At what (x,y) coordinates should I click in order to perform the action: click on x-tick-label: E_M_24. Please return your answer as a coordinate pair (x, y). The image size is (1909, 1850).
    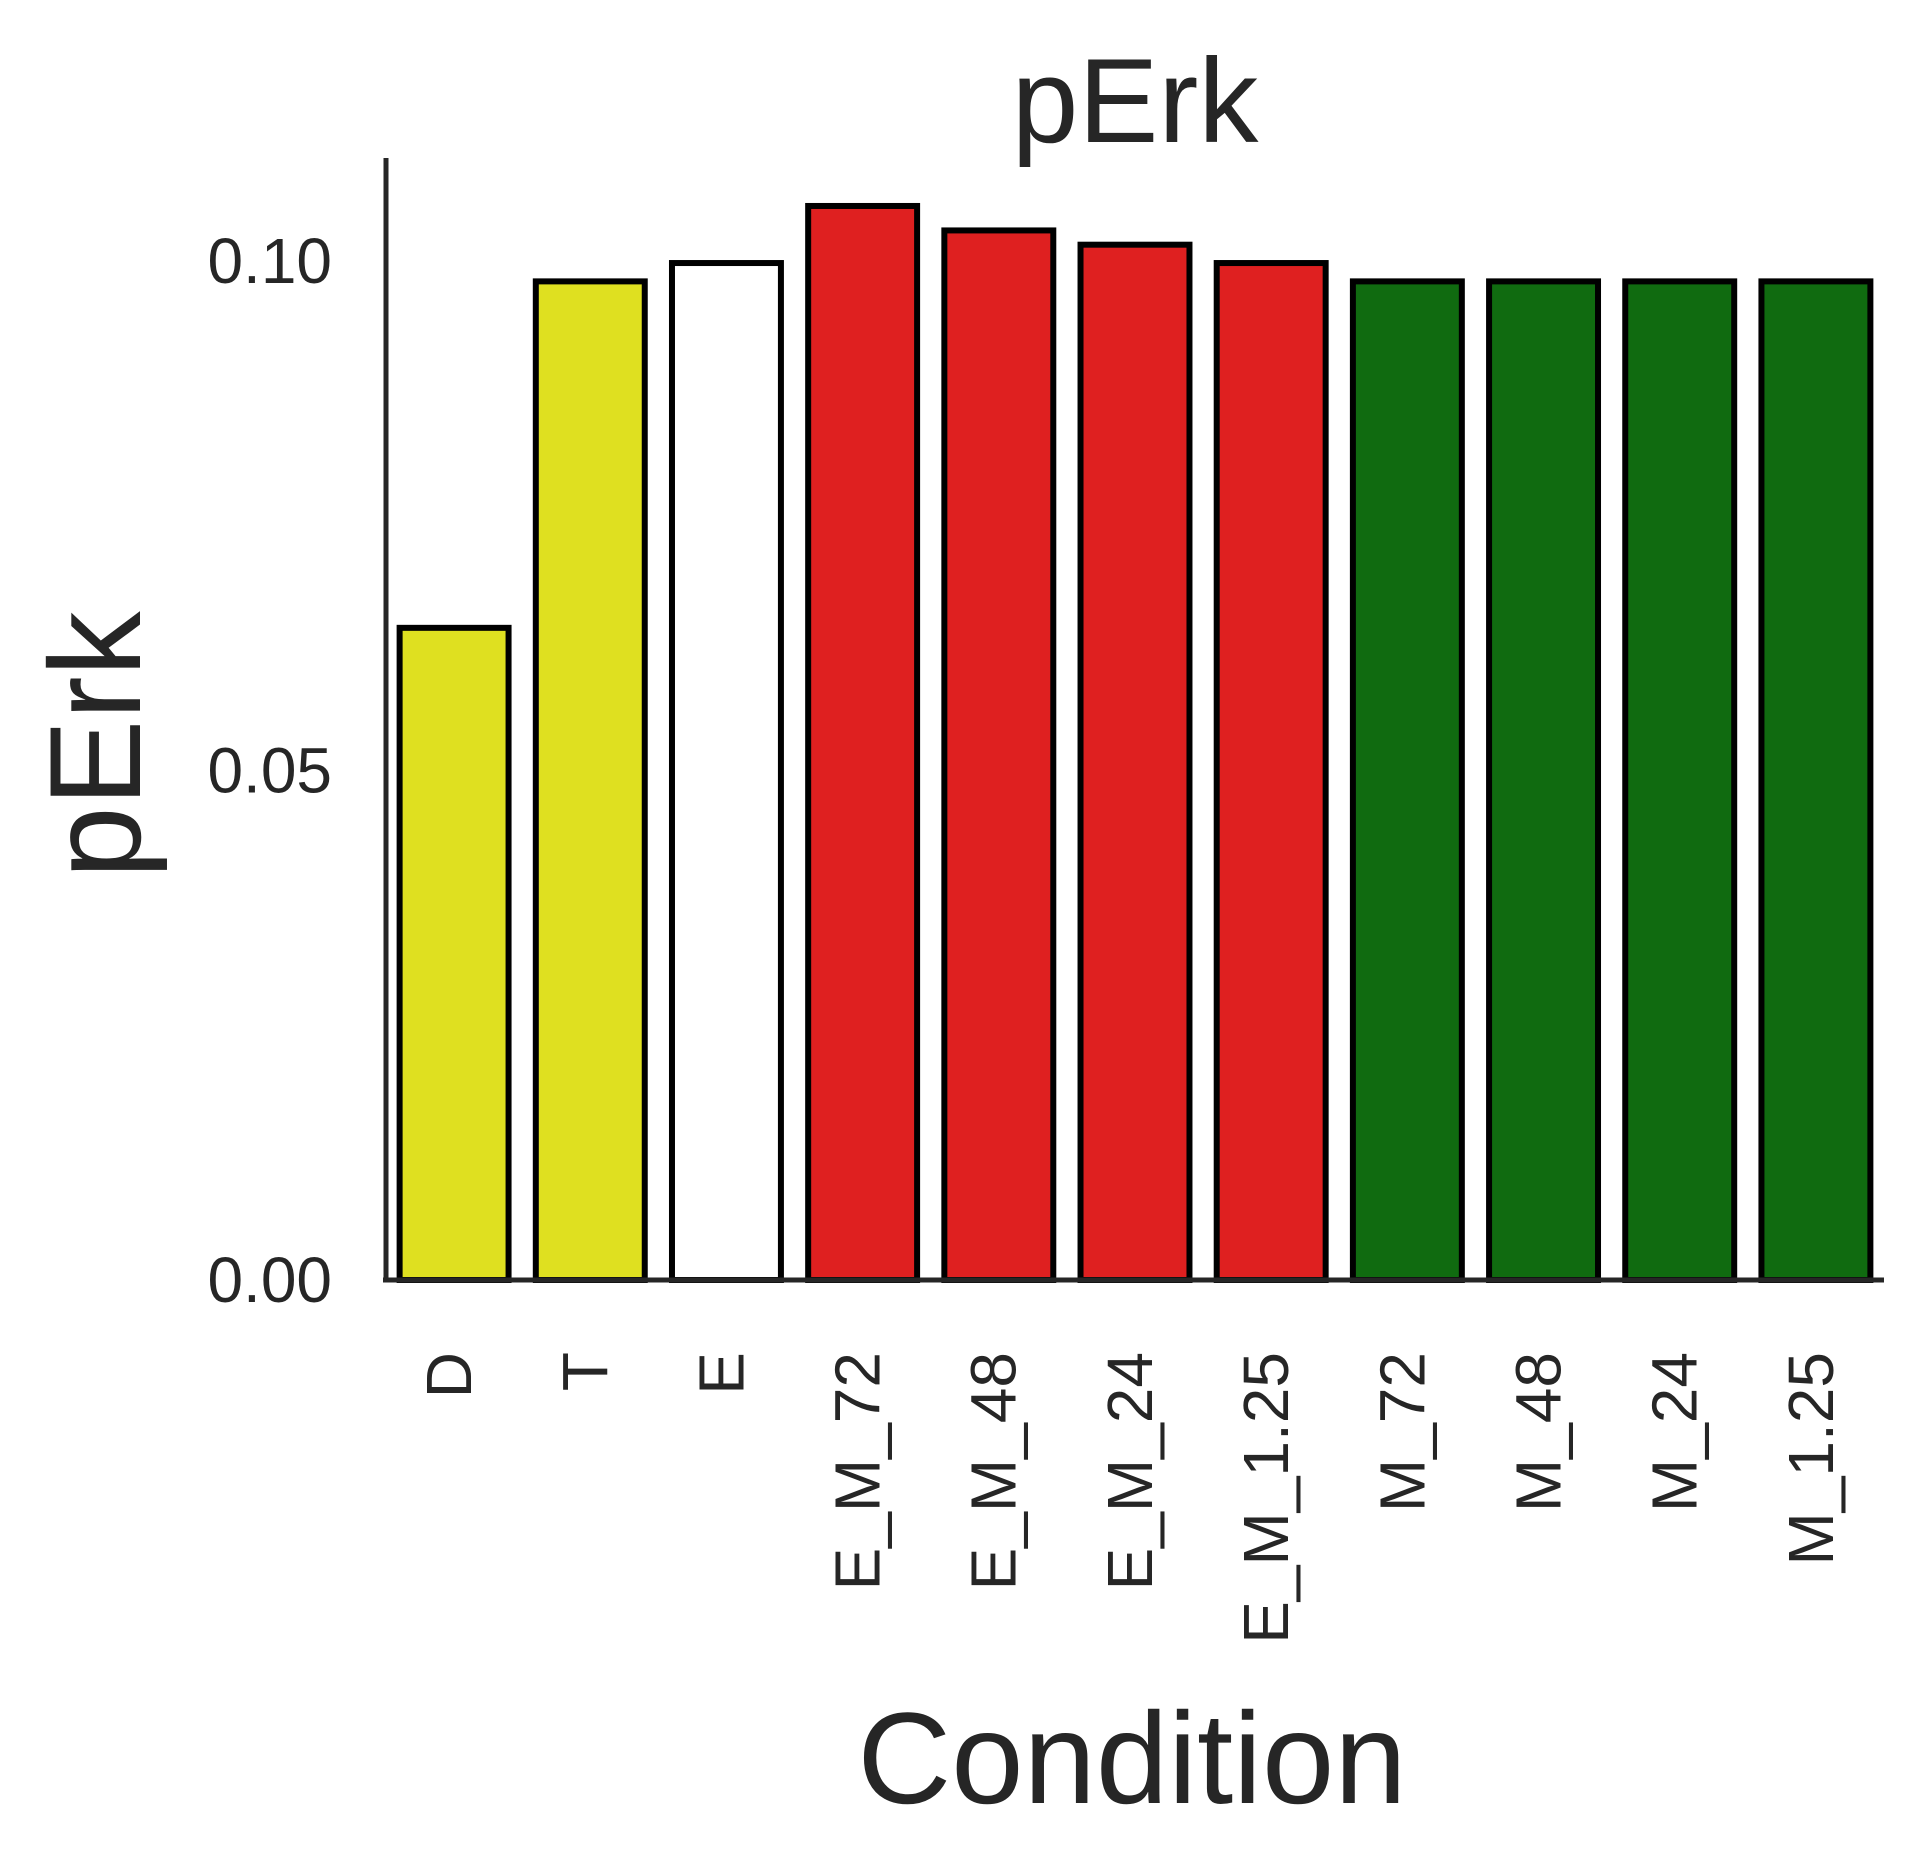
    Looking at the image, I should click on (1130, 1471).